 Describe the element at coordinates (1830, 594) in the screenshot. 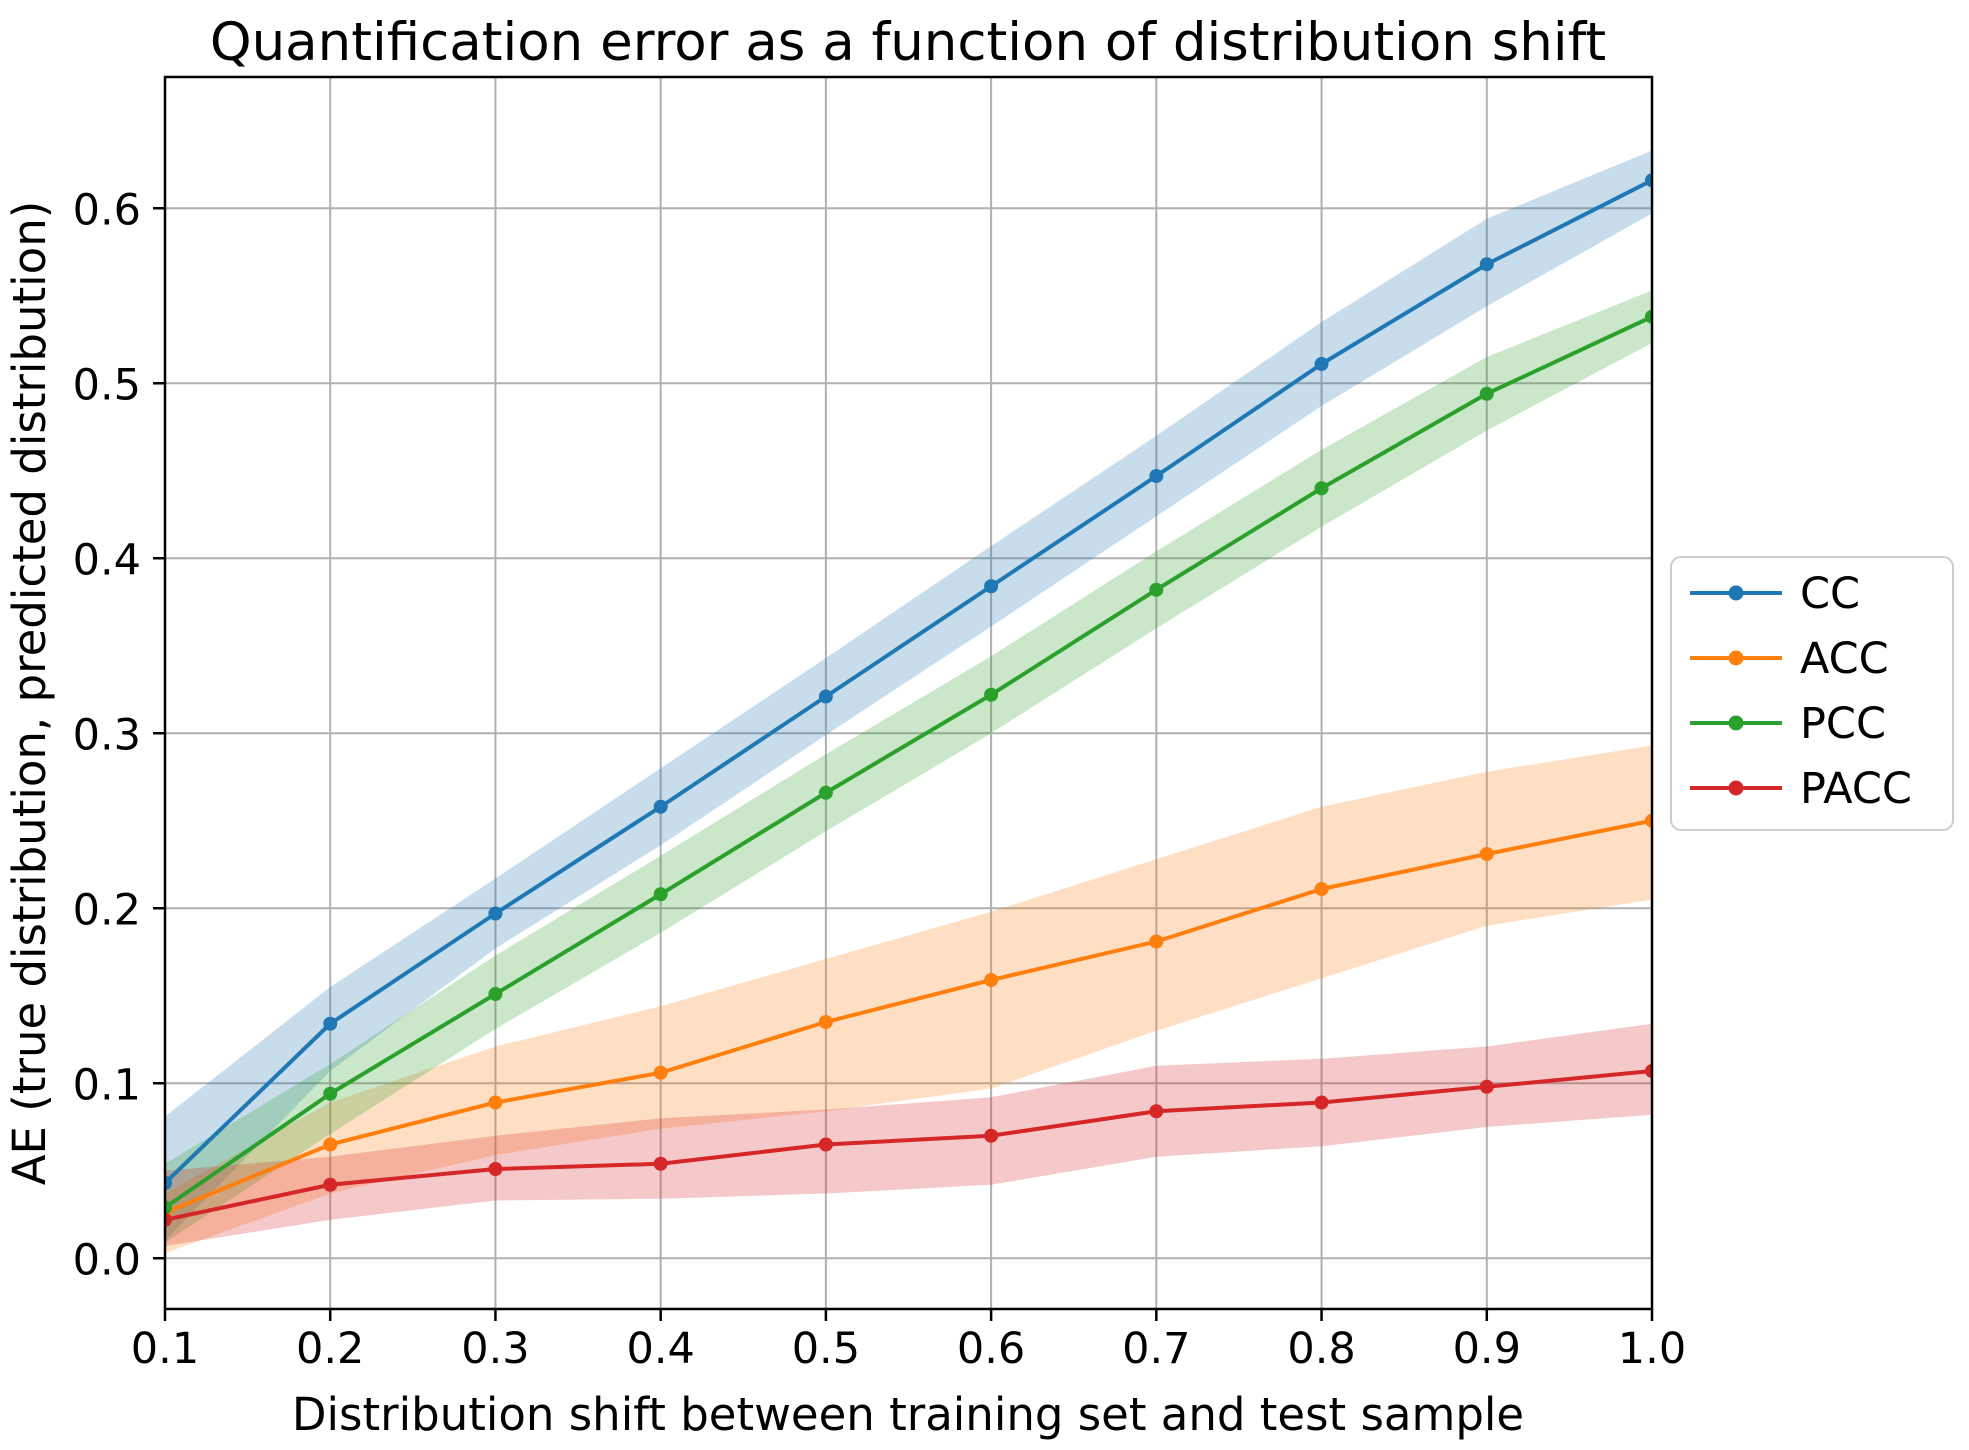

I see `legend-label-cc: CC` at that location.